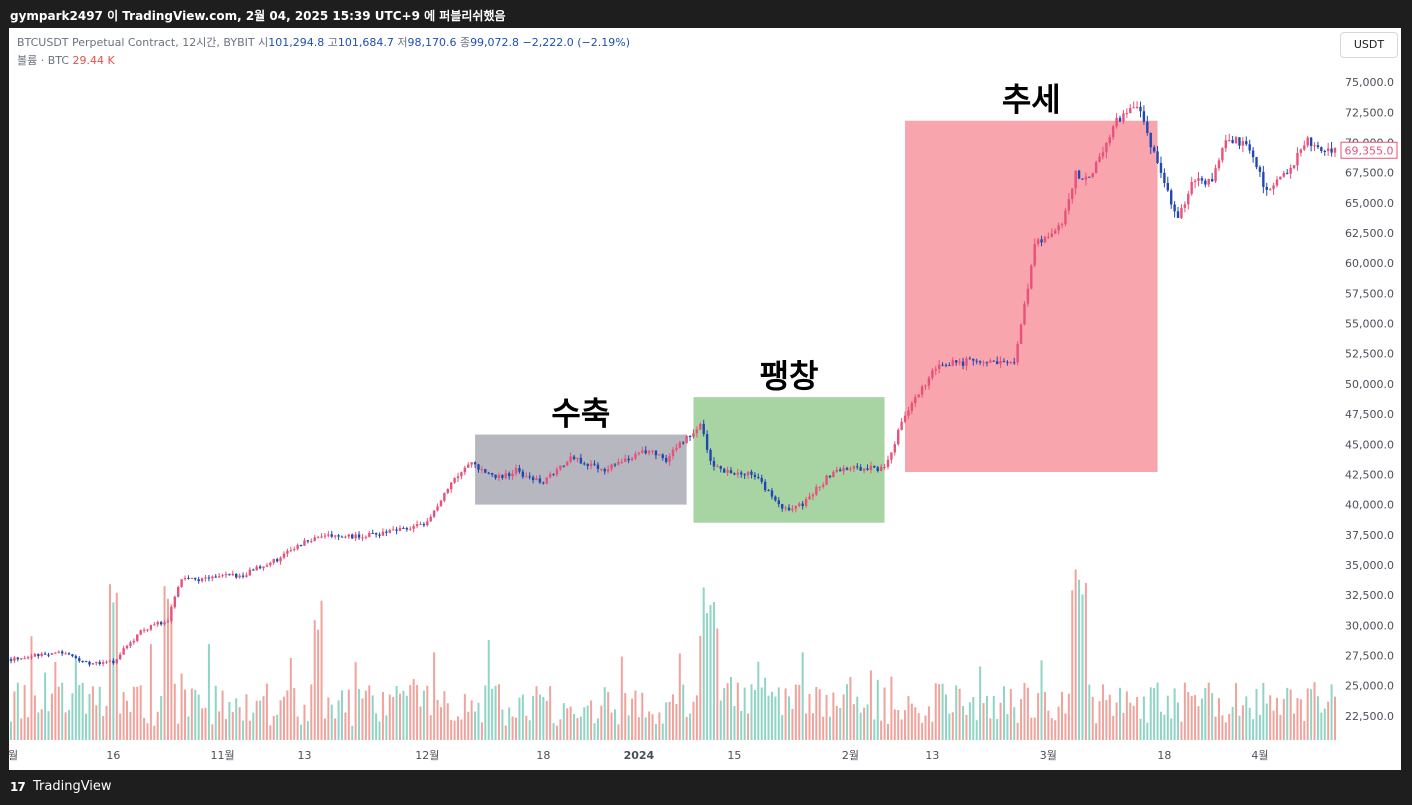  What do you see at coordinates (581, 469) in the screenshot?
I see `contraction-box` at bounding box center [581, 469].